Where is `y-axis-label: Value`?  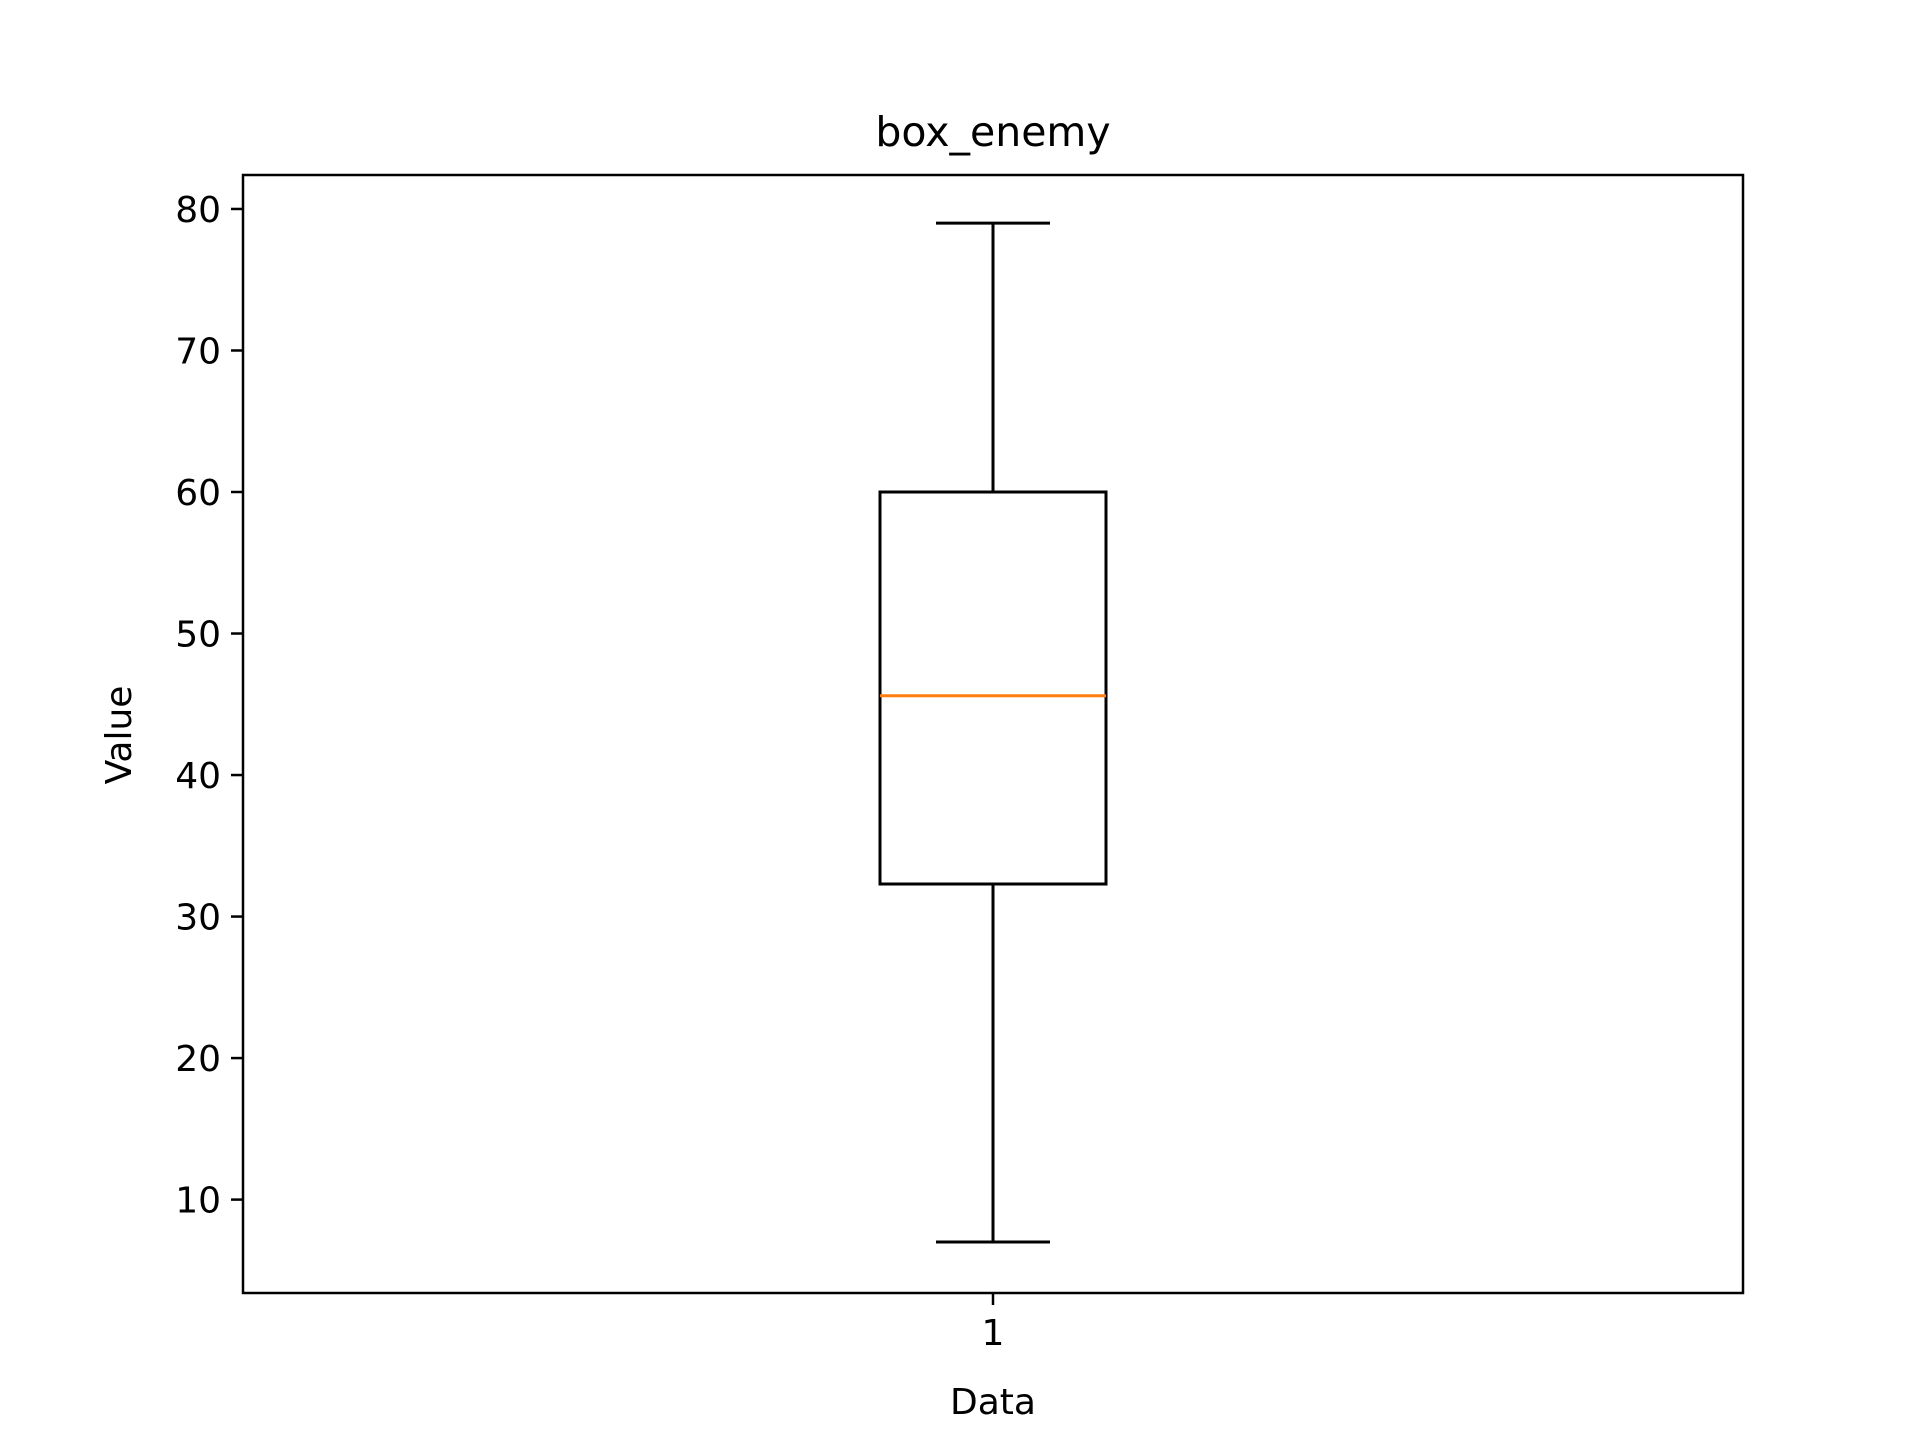
y-axis-label: Value is located at coordinates (119, 735).